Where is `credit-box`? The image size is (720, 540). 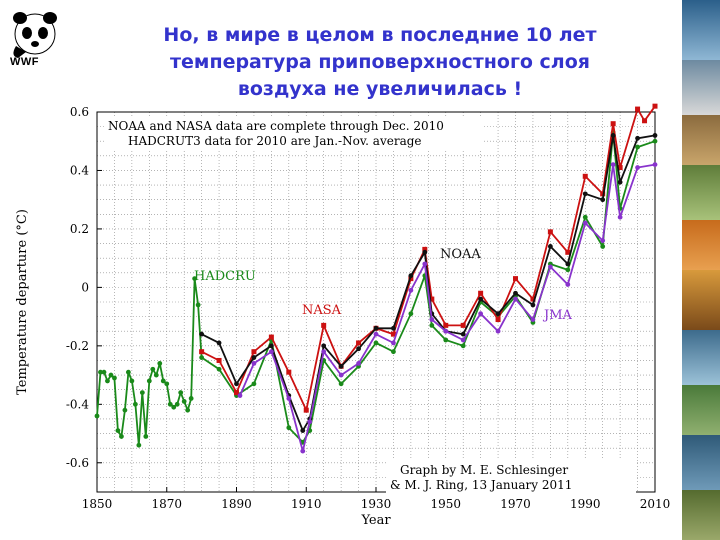 credit-box is located at coordinates (511, 477).